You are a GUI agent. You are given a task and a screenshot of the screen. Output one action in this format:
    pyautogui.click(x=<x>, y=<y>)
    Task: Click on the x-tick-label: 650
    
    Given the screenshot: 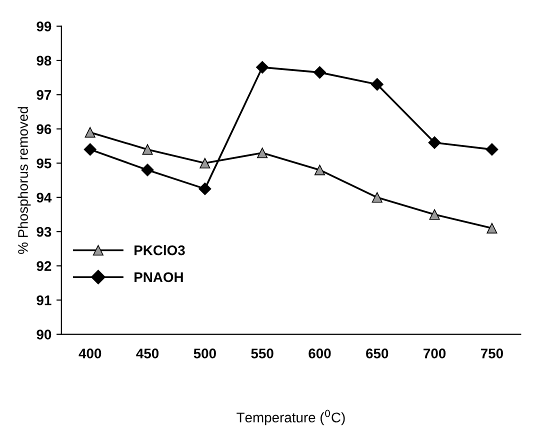 What is the action you would take?
    pyautogui.click(x=377, y=353)
    